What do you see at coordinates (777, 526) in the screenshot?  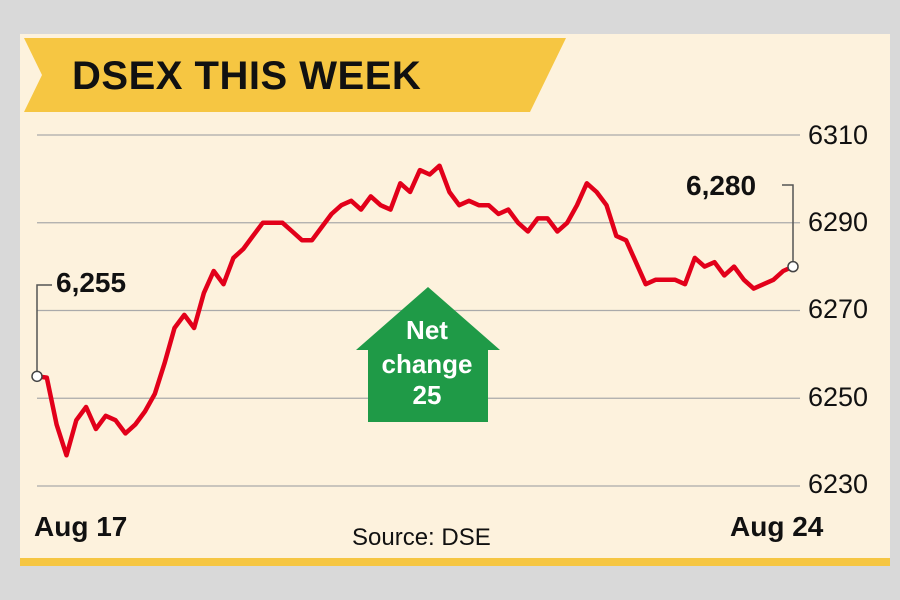 I see `x-end-label: Aug 24` at bounding box center [777, 526].